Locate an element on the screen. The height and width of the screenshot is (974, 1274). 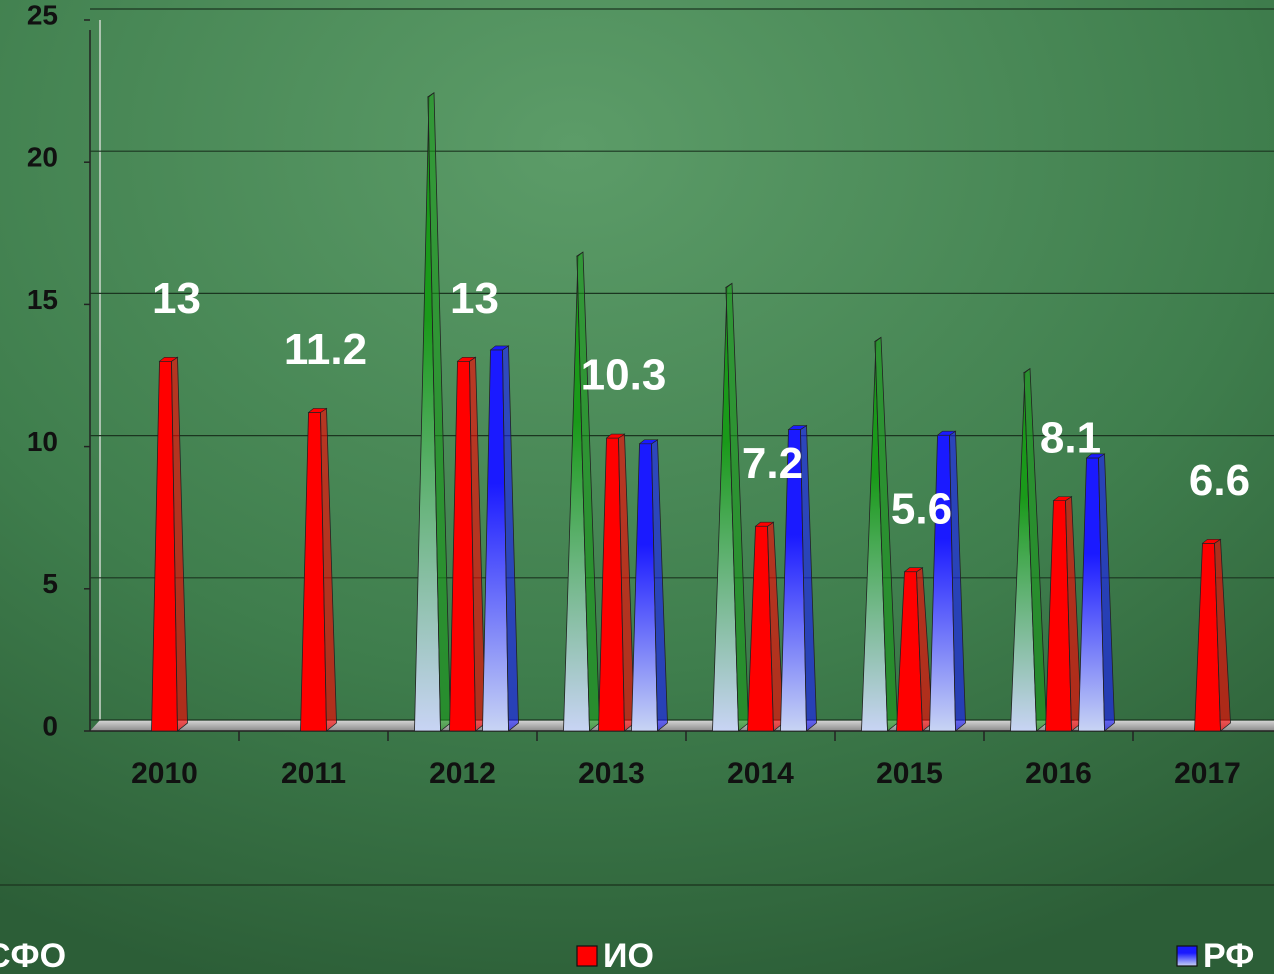
legend-label: СФО is located at coordinates (33, 955).